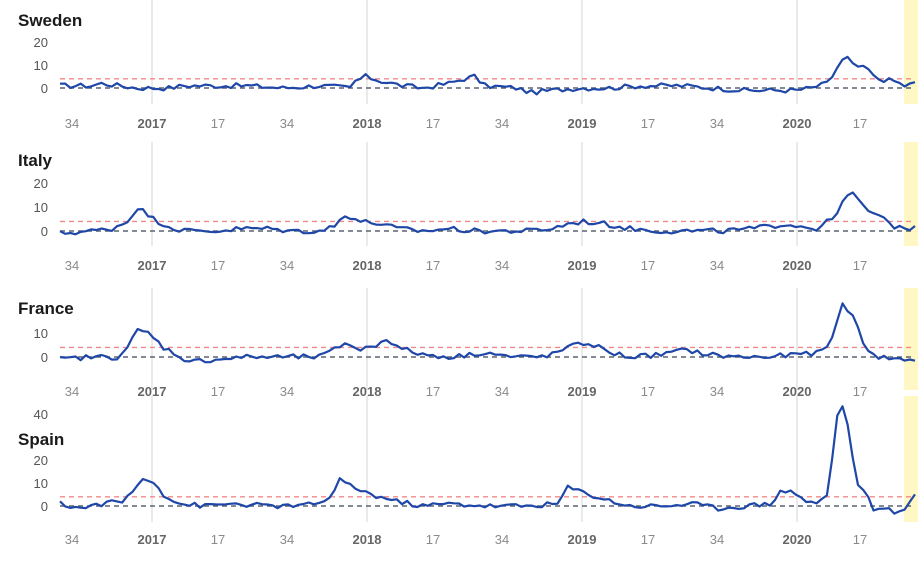  I want to click on country-label: France, so click(46, 308).